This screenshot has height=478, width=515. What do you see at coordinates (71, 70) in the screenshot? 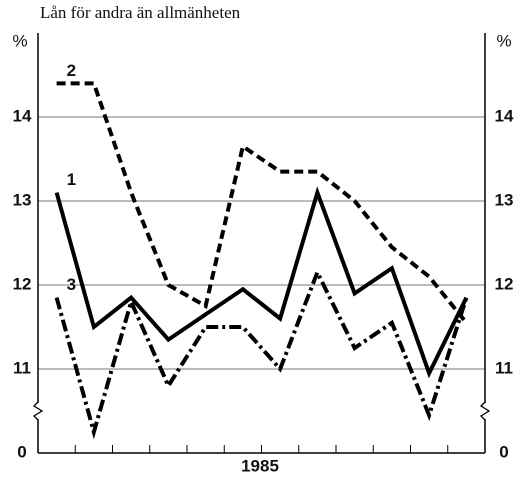
I see `series-label: 2` at bounding box center [71, 70].